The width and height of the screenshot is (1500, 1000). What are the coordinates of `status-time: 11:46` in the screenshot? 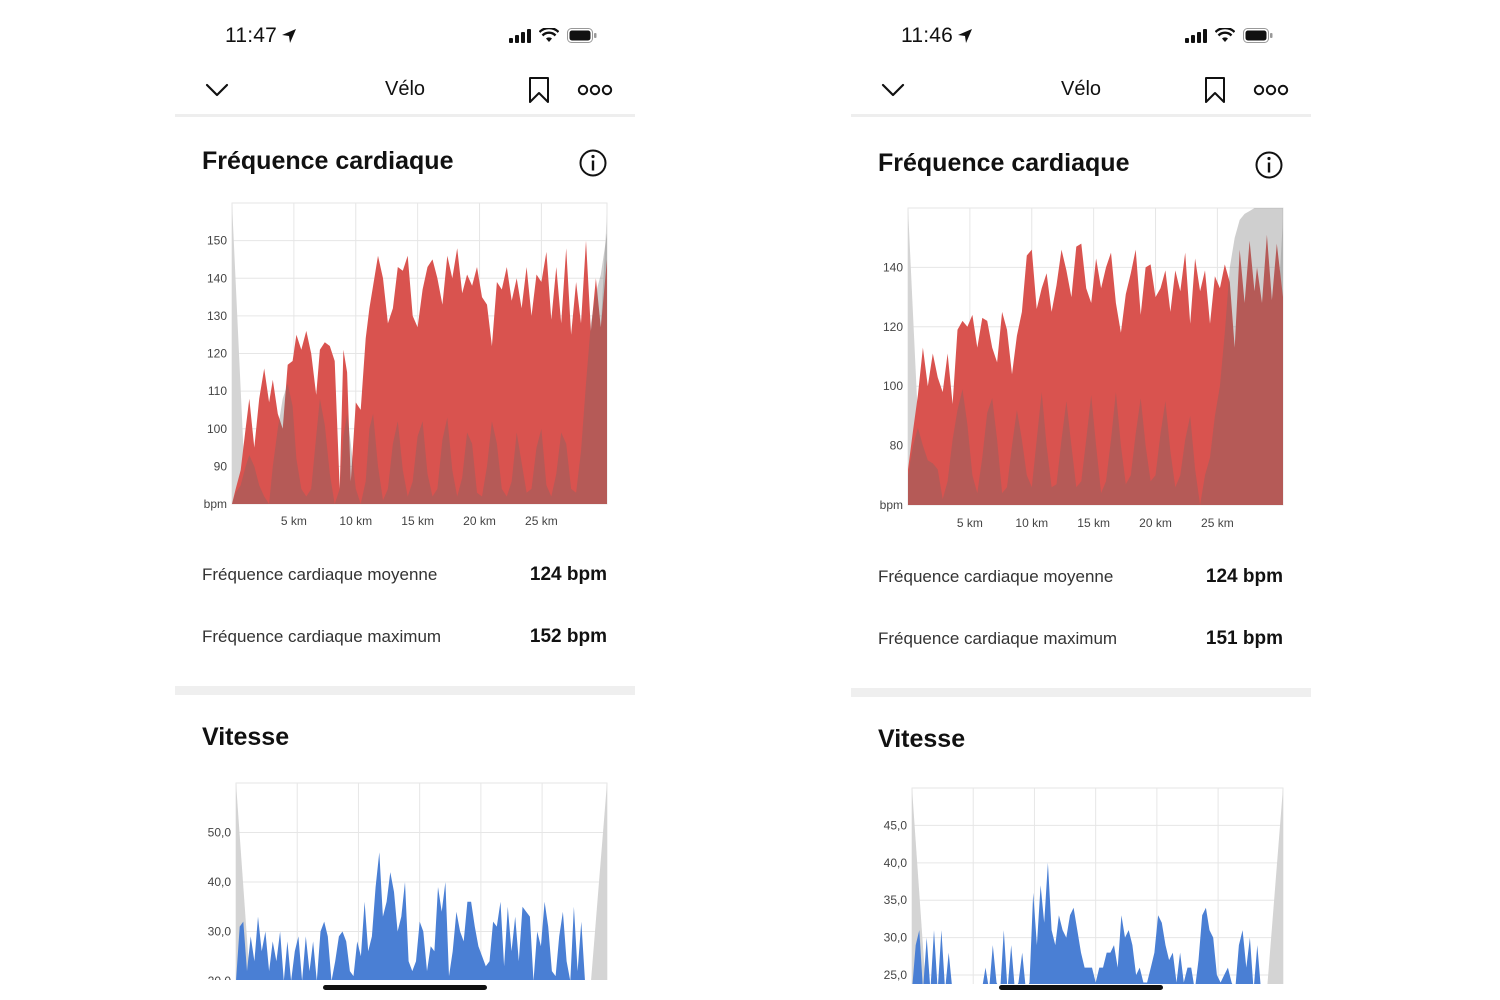 It's located at (927, 35).